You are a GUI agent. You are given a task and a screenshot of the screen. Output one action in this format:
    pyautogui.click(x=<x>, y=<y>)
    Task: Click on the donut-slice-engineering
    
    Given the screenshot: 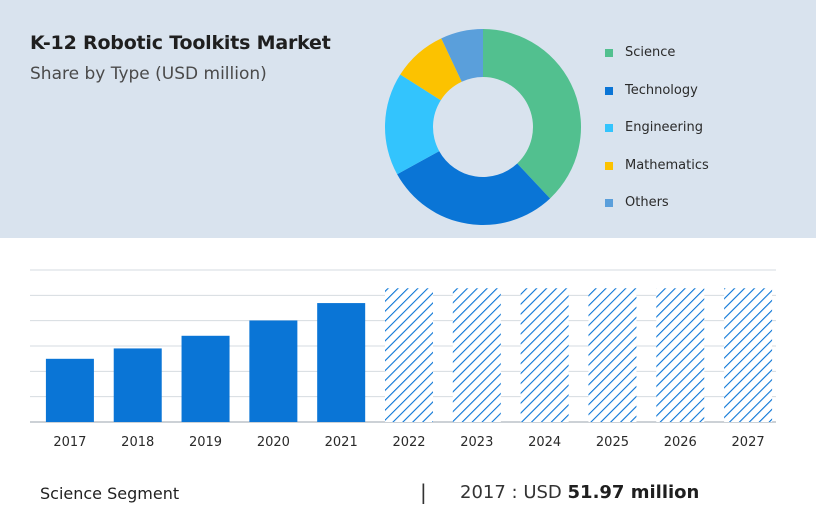 What is the action you would take?
    pyautogui.click(x=413, y=124)
    